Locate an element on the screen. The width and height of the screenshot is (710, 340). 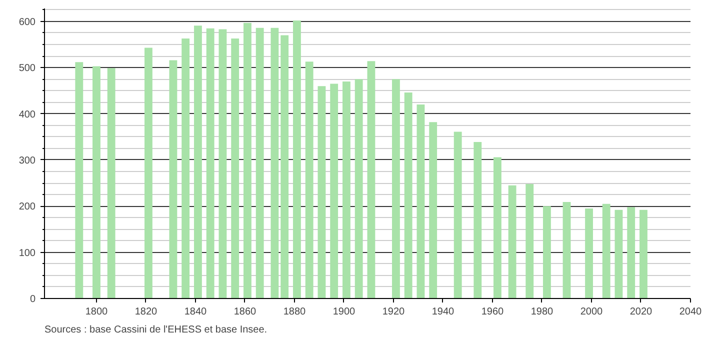
y-tick-label: 0 is located at coordinates (33, 299).